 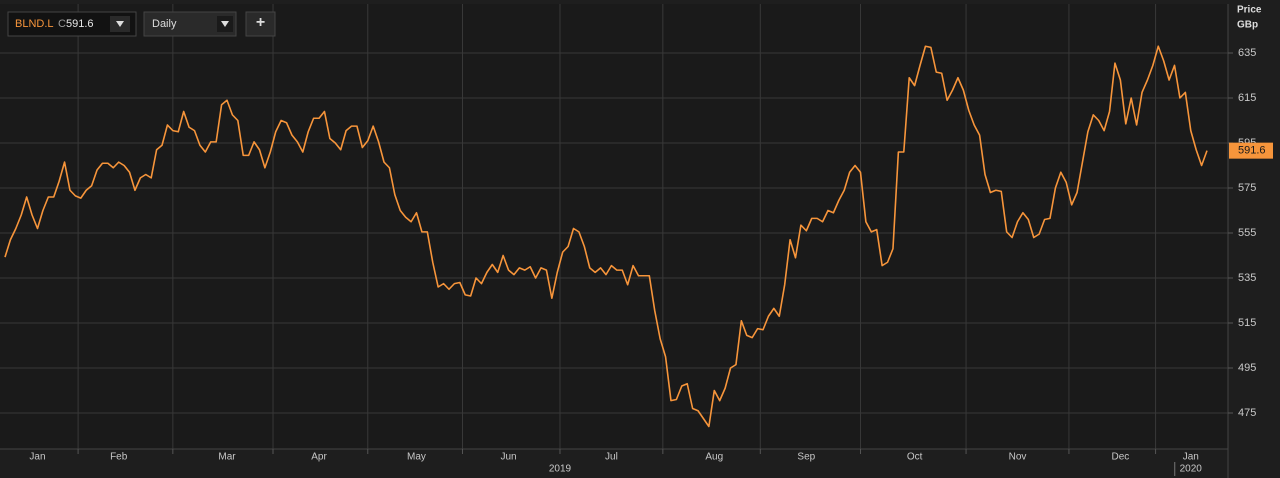 What do you see at coordinates (416, 457) in the screenshot?
I see `x-tick-label: May` at bounding box center [416, 457].